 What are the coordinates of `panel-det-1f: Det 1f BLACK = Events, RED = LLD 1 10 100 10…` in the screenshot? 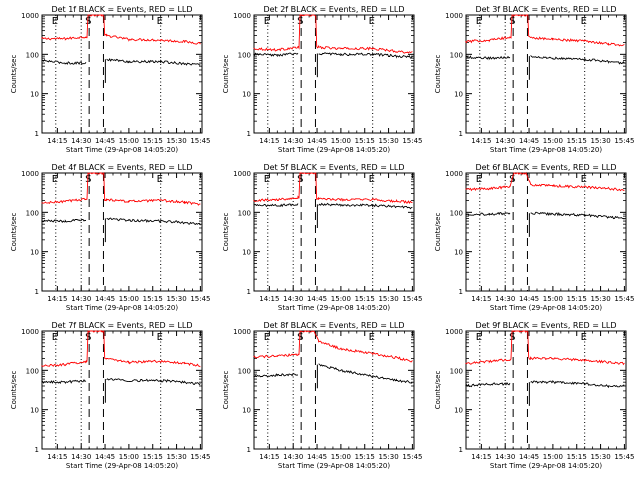 It's located at (110, 79).